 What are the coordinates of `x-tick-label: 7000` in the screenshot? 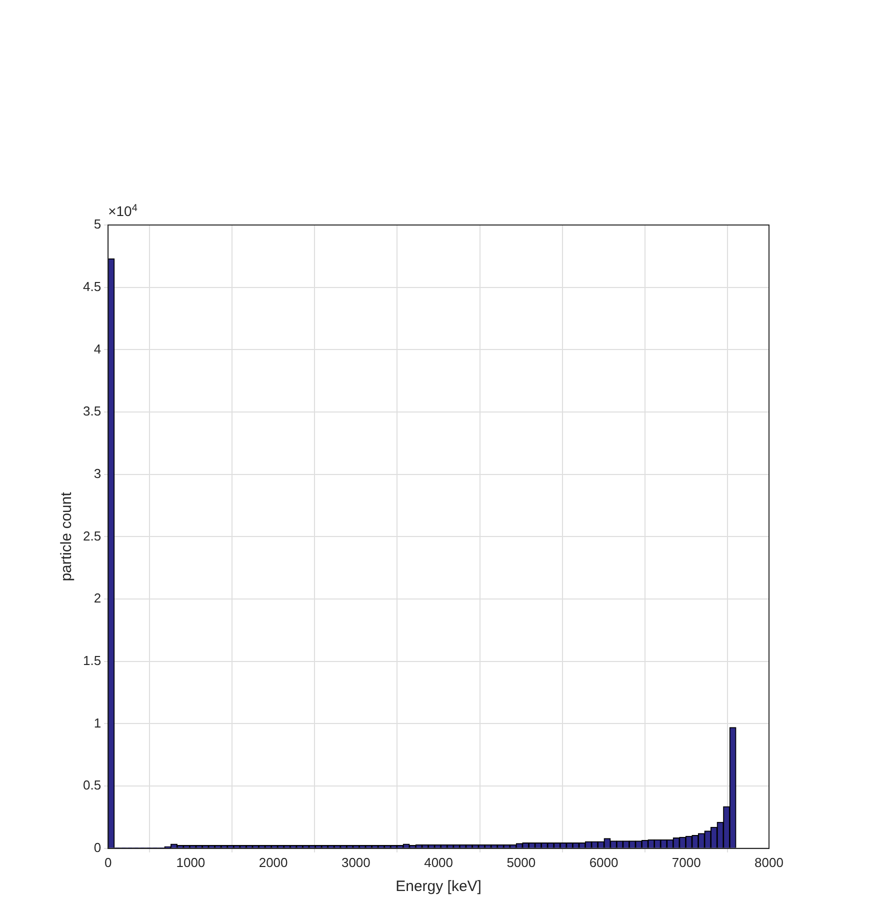 It's located at (686, 862).